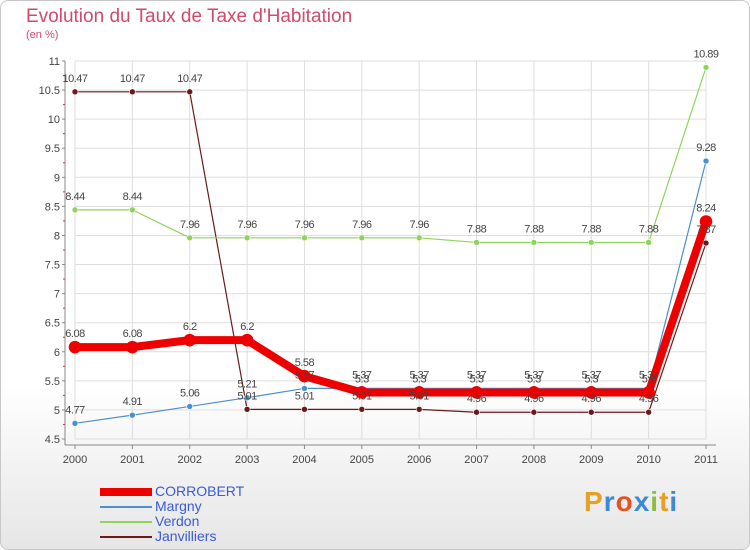 The image size is (750, 550). What do you see at coordinates (706, 230) in the screenshot?
I see `data-label-janvilliers: 7.87` at bounding box center [706, 230].